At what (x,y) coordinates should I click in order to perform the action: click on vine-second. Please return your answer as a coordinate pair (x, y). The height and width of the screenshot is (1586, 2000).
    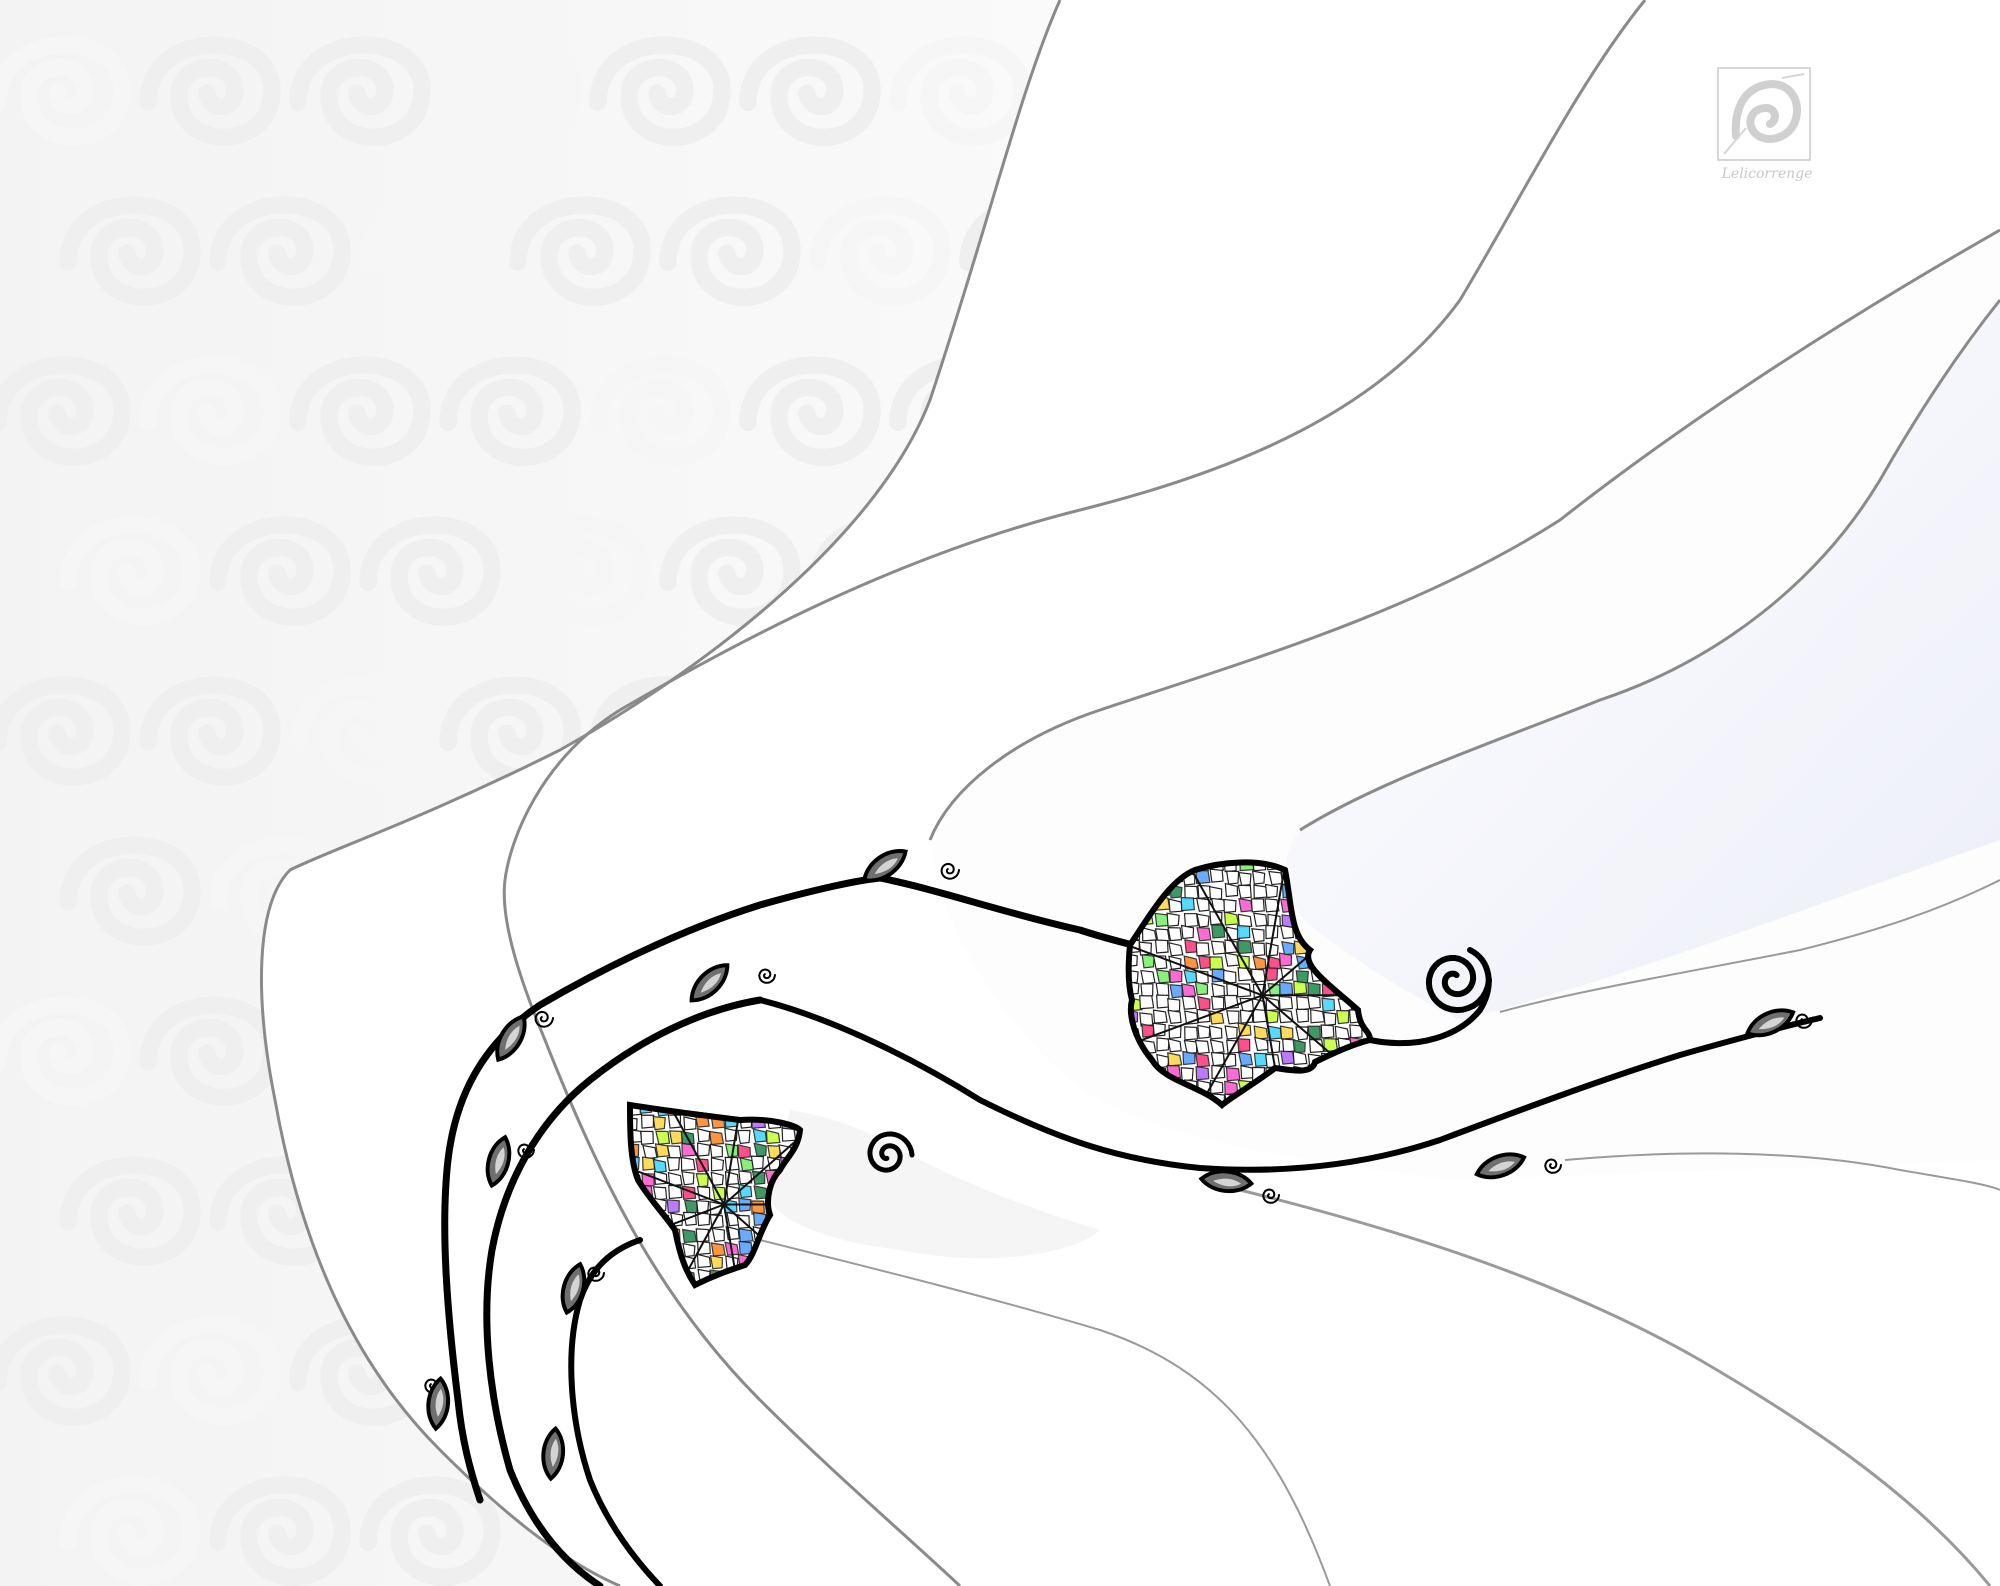
    Looking at the image, I should click on (623, 1291).